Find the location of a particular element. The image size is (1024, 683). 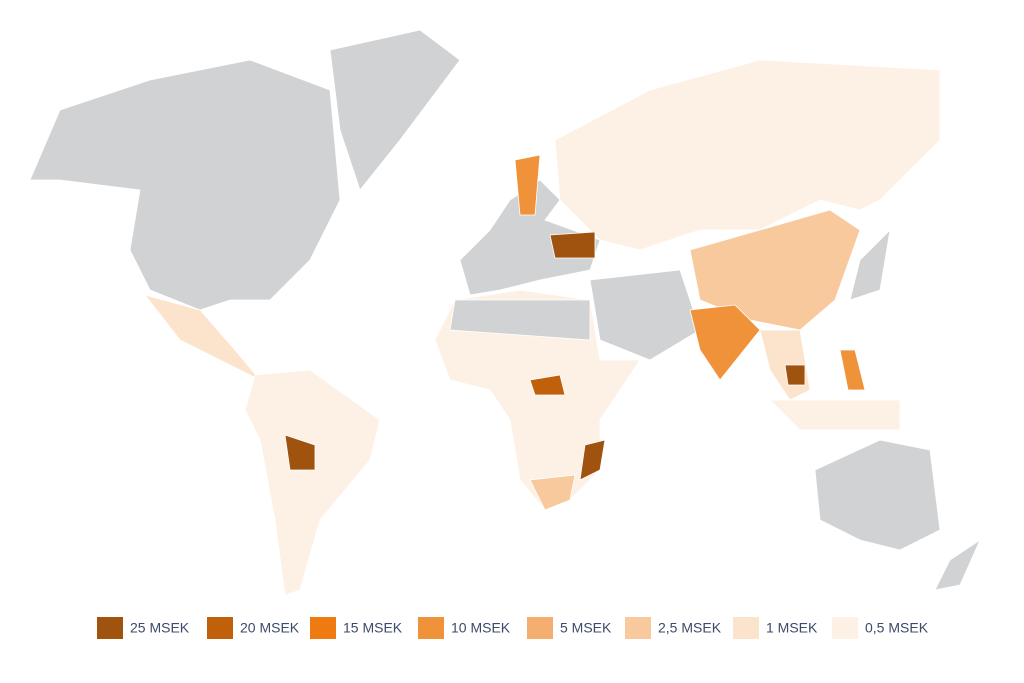

japan is located at coordinates (870, 264).